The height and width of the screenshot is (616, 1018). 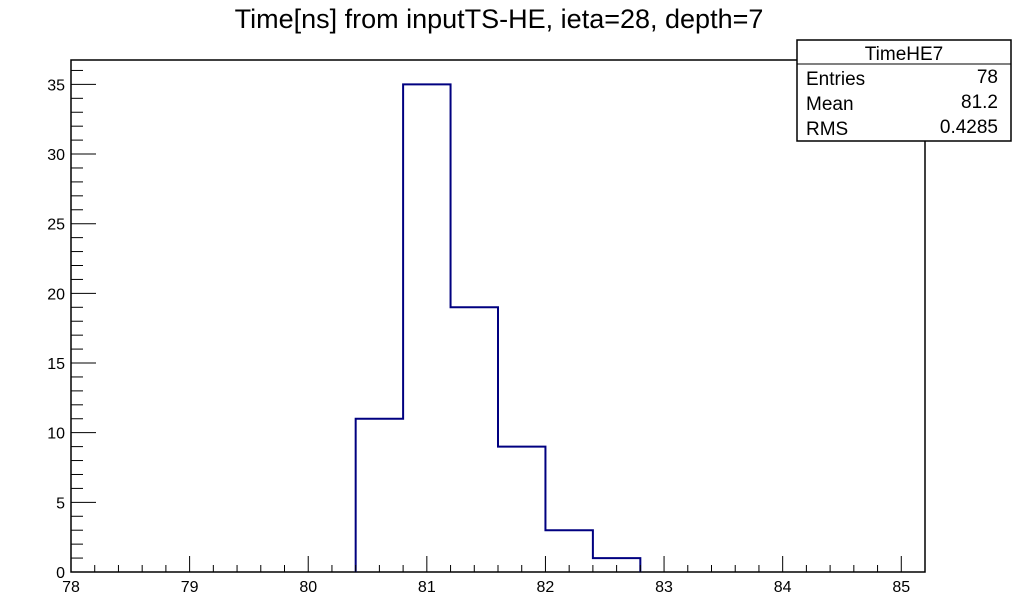 What do you see at coordinates (190, 587) in the screenshot?
I see `x-tick-label: 79` at bounding box center [190, 587].